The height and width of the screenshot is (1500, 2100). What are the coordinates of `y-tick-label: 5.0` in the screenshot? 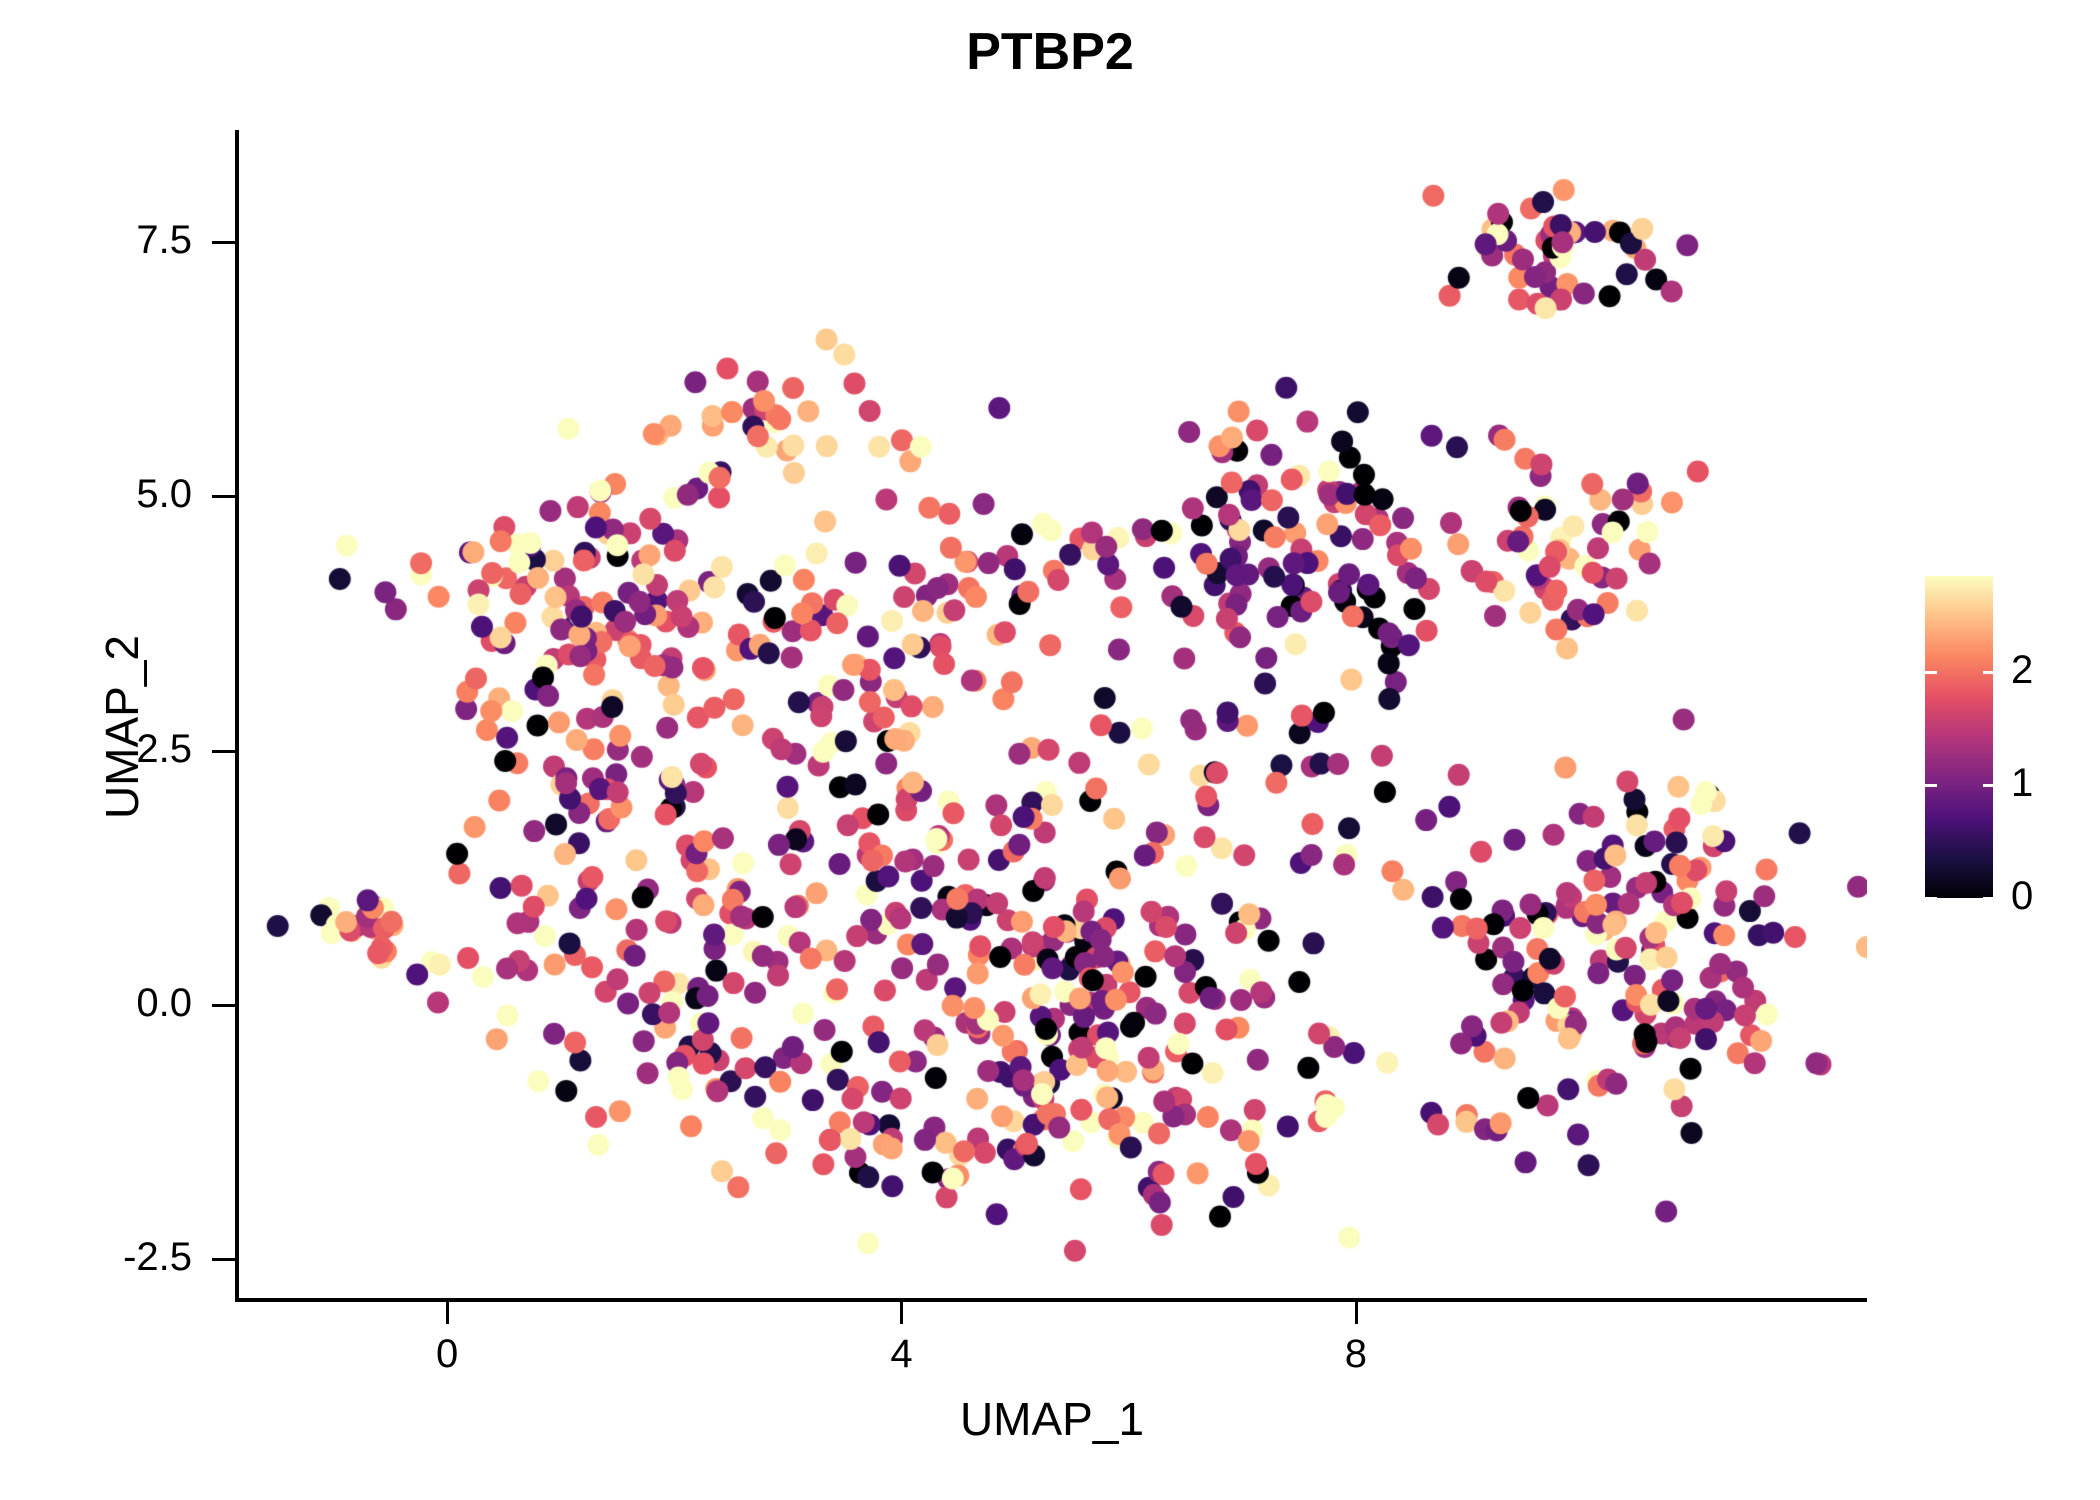 It's located at (164, 494).